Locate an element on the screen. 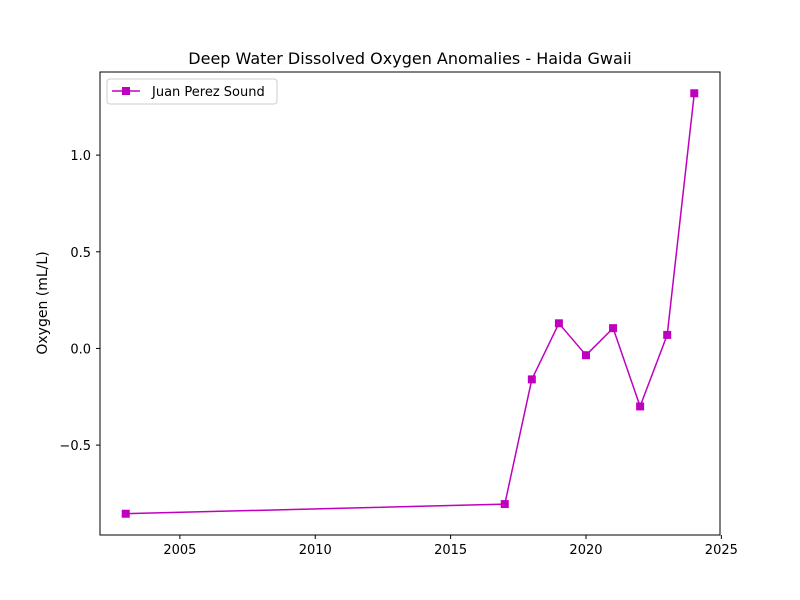 The width and height of the screenshot is (800, 600). x-tick-label: 2005 is located at coordinates (179, 550).